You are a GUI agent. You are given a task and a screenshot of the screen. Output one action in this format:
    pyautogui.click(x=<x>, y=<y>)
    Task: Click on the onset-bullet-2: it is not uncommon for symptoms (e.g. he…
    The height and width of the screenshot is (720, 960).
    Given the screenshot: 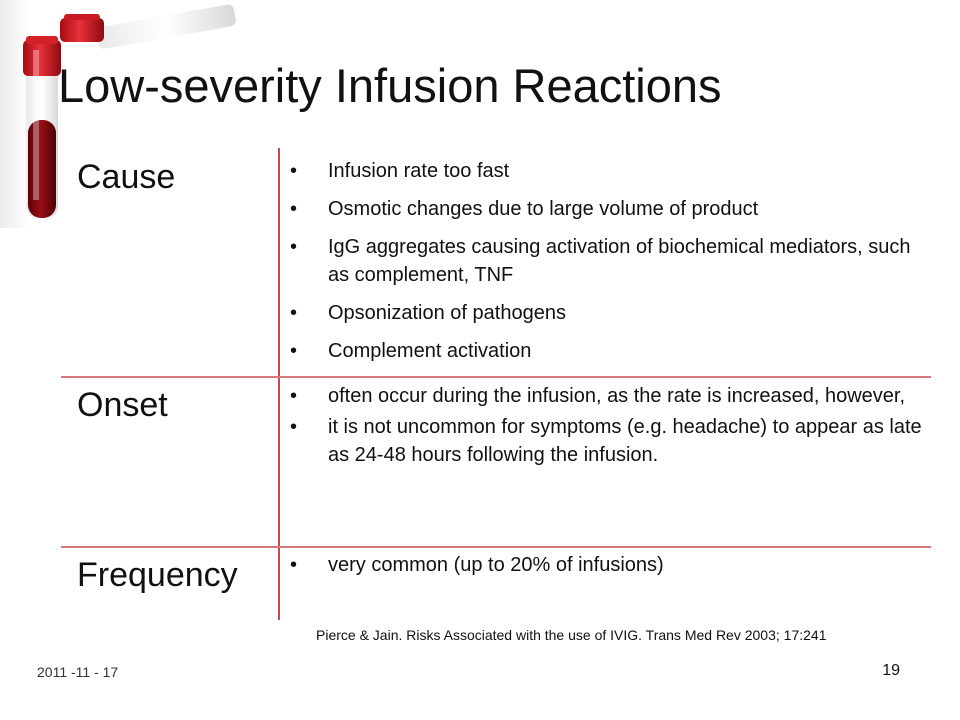 What is the action you would take?
    pyautogui.click(x=610, y=441)
    